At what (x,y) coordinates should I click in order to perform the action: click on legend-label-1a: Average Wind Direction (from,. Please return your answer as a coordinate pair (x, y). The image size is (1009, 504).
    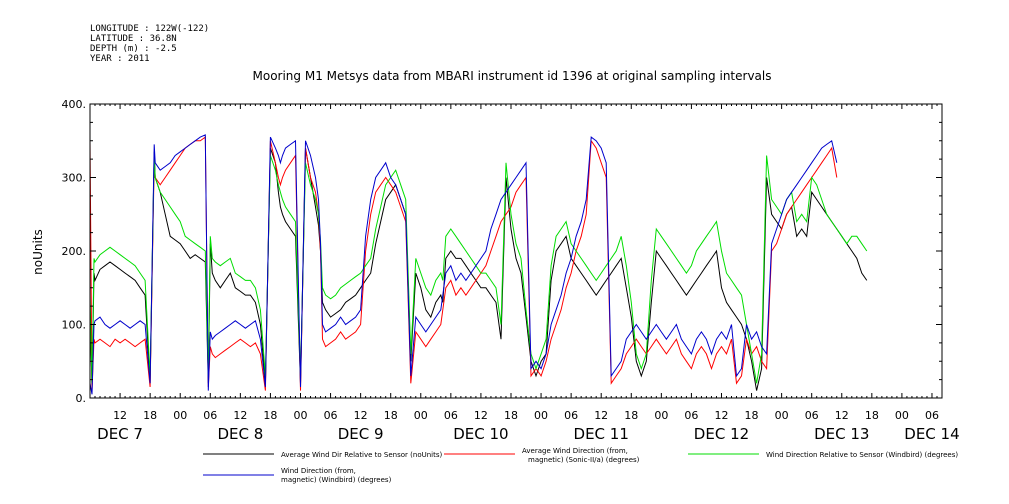
    Looking at the image, I should click on (575, 451).